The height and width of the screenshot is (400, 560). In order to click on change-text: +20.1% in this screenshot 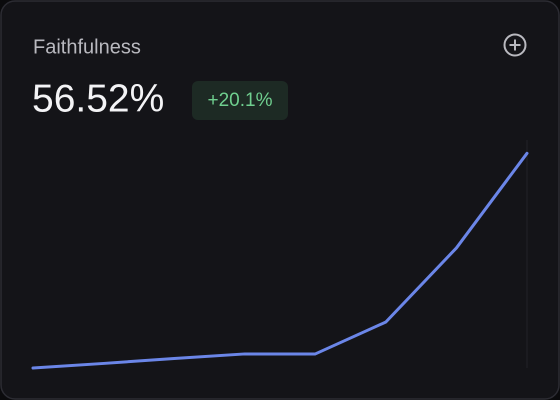, I will do `click(240, 100)`.